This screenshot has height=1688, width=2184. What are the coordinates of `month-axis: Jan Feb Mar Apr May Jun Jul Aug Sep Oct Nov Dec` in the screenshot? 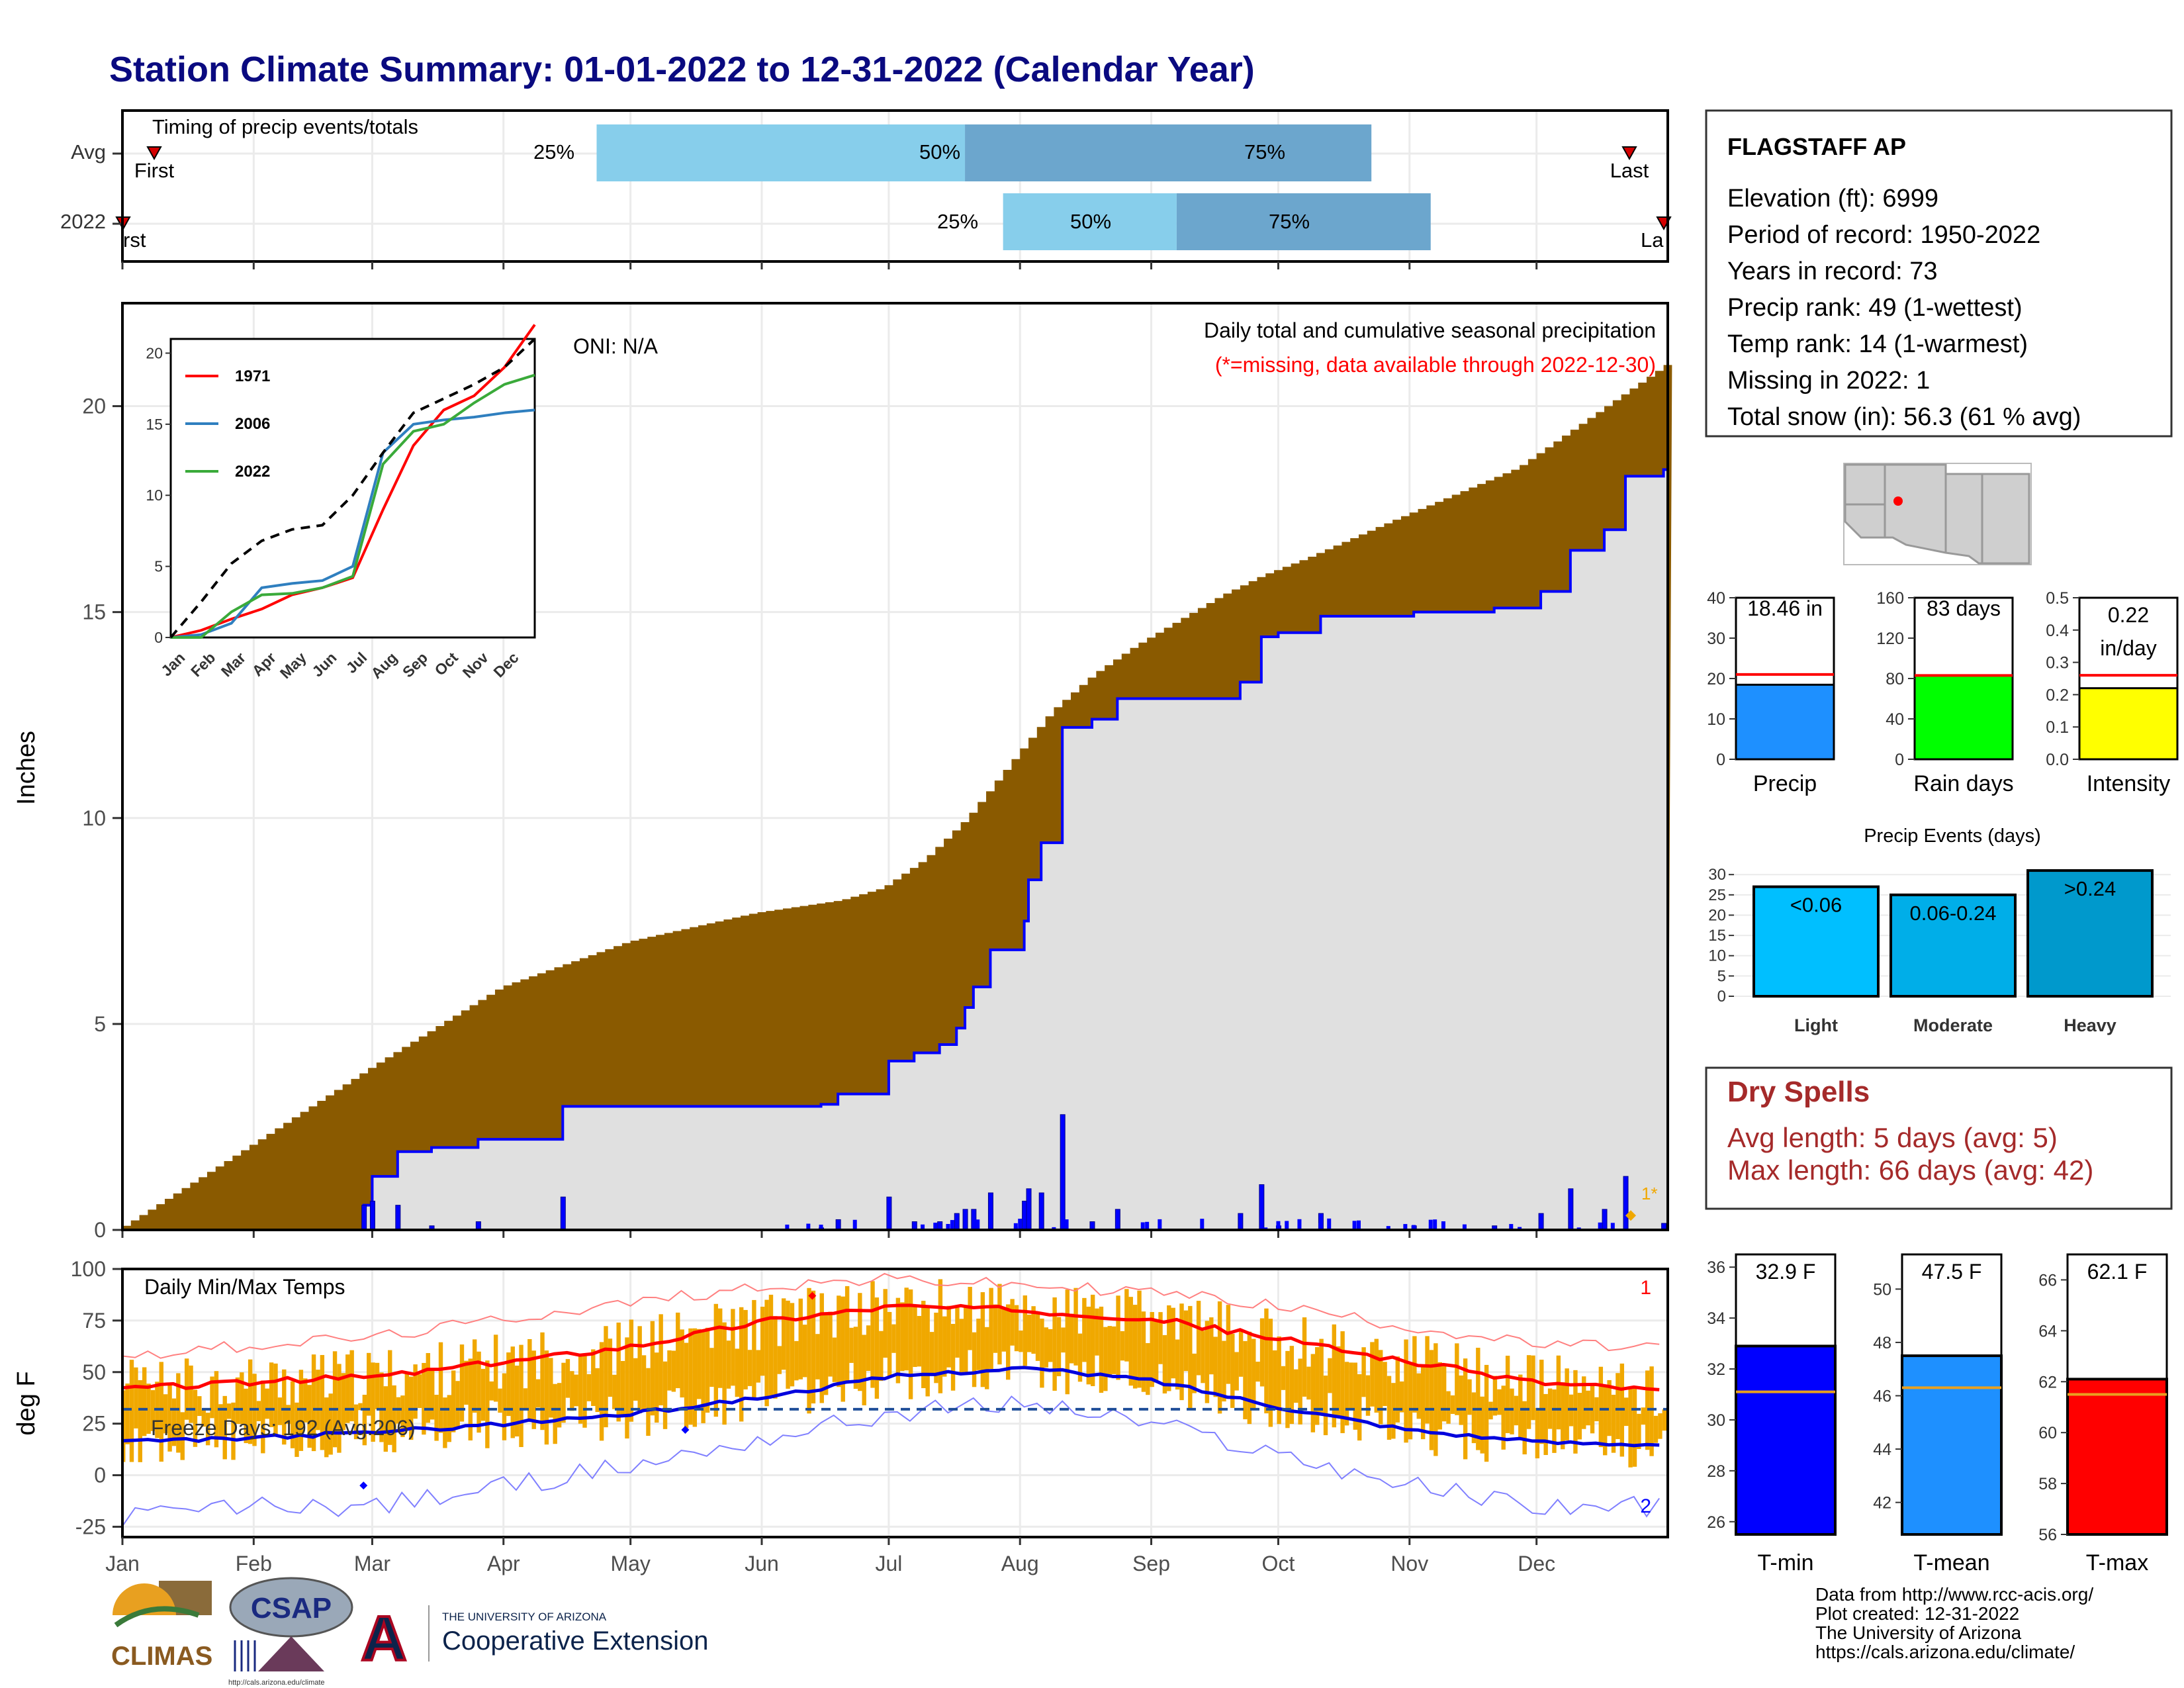 It's located at (830, 1556).